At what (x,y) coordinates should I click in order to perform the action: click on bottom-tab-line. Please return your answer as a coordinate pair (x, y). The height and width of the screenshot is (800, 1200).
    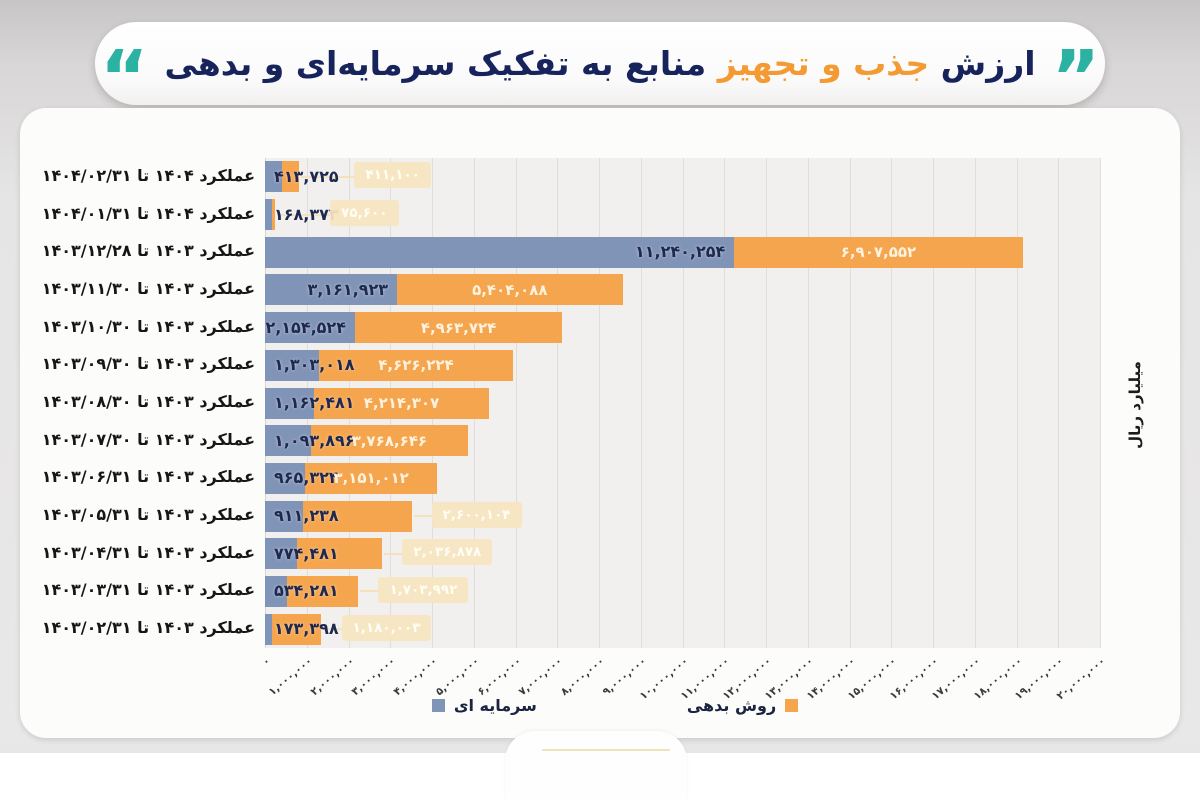
    Looking at the image, I should click on (606, 750).